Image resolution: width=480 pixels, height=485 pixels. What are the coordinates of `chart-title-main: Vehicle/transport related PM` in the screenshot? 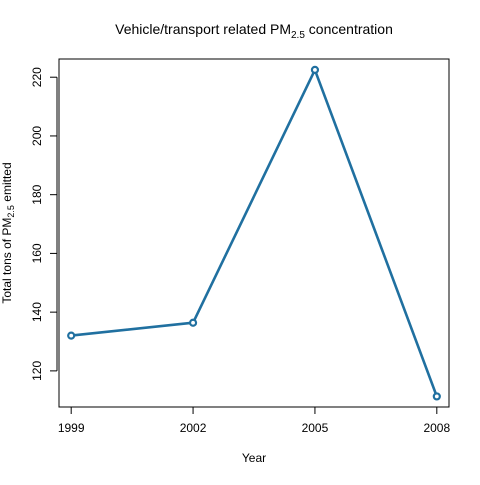 It's located at (203, 29).